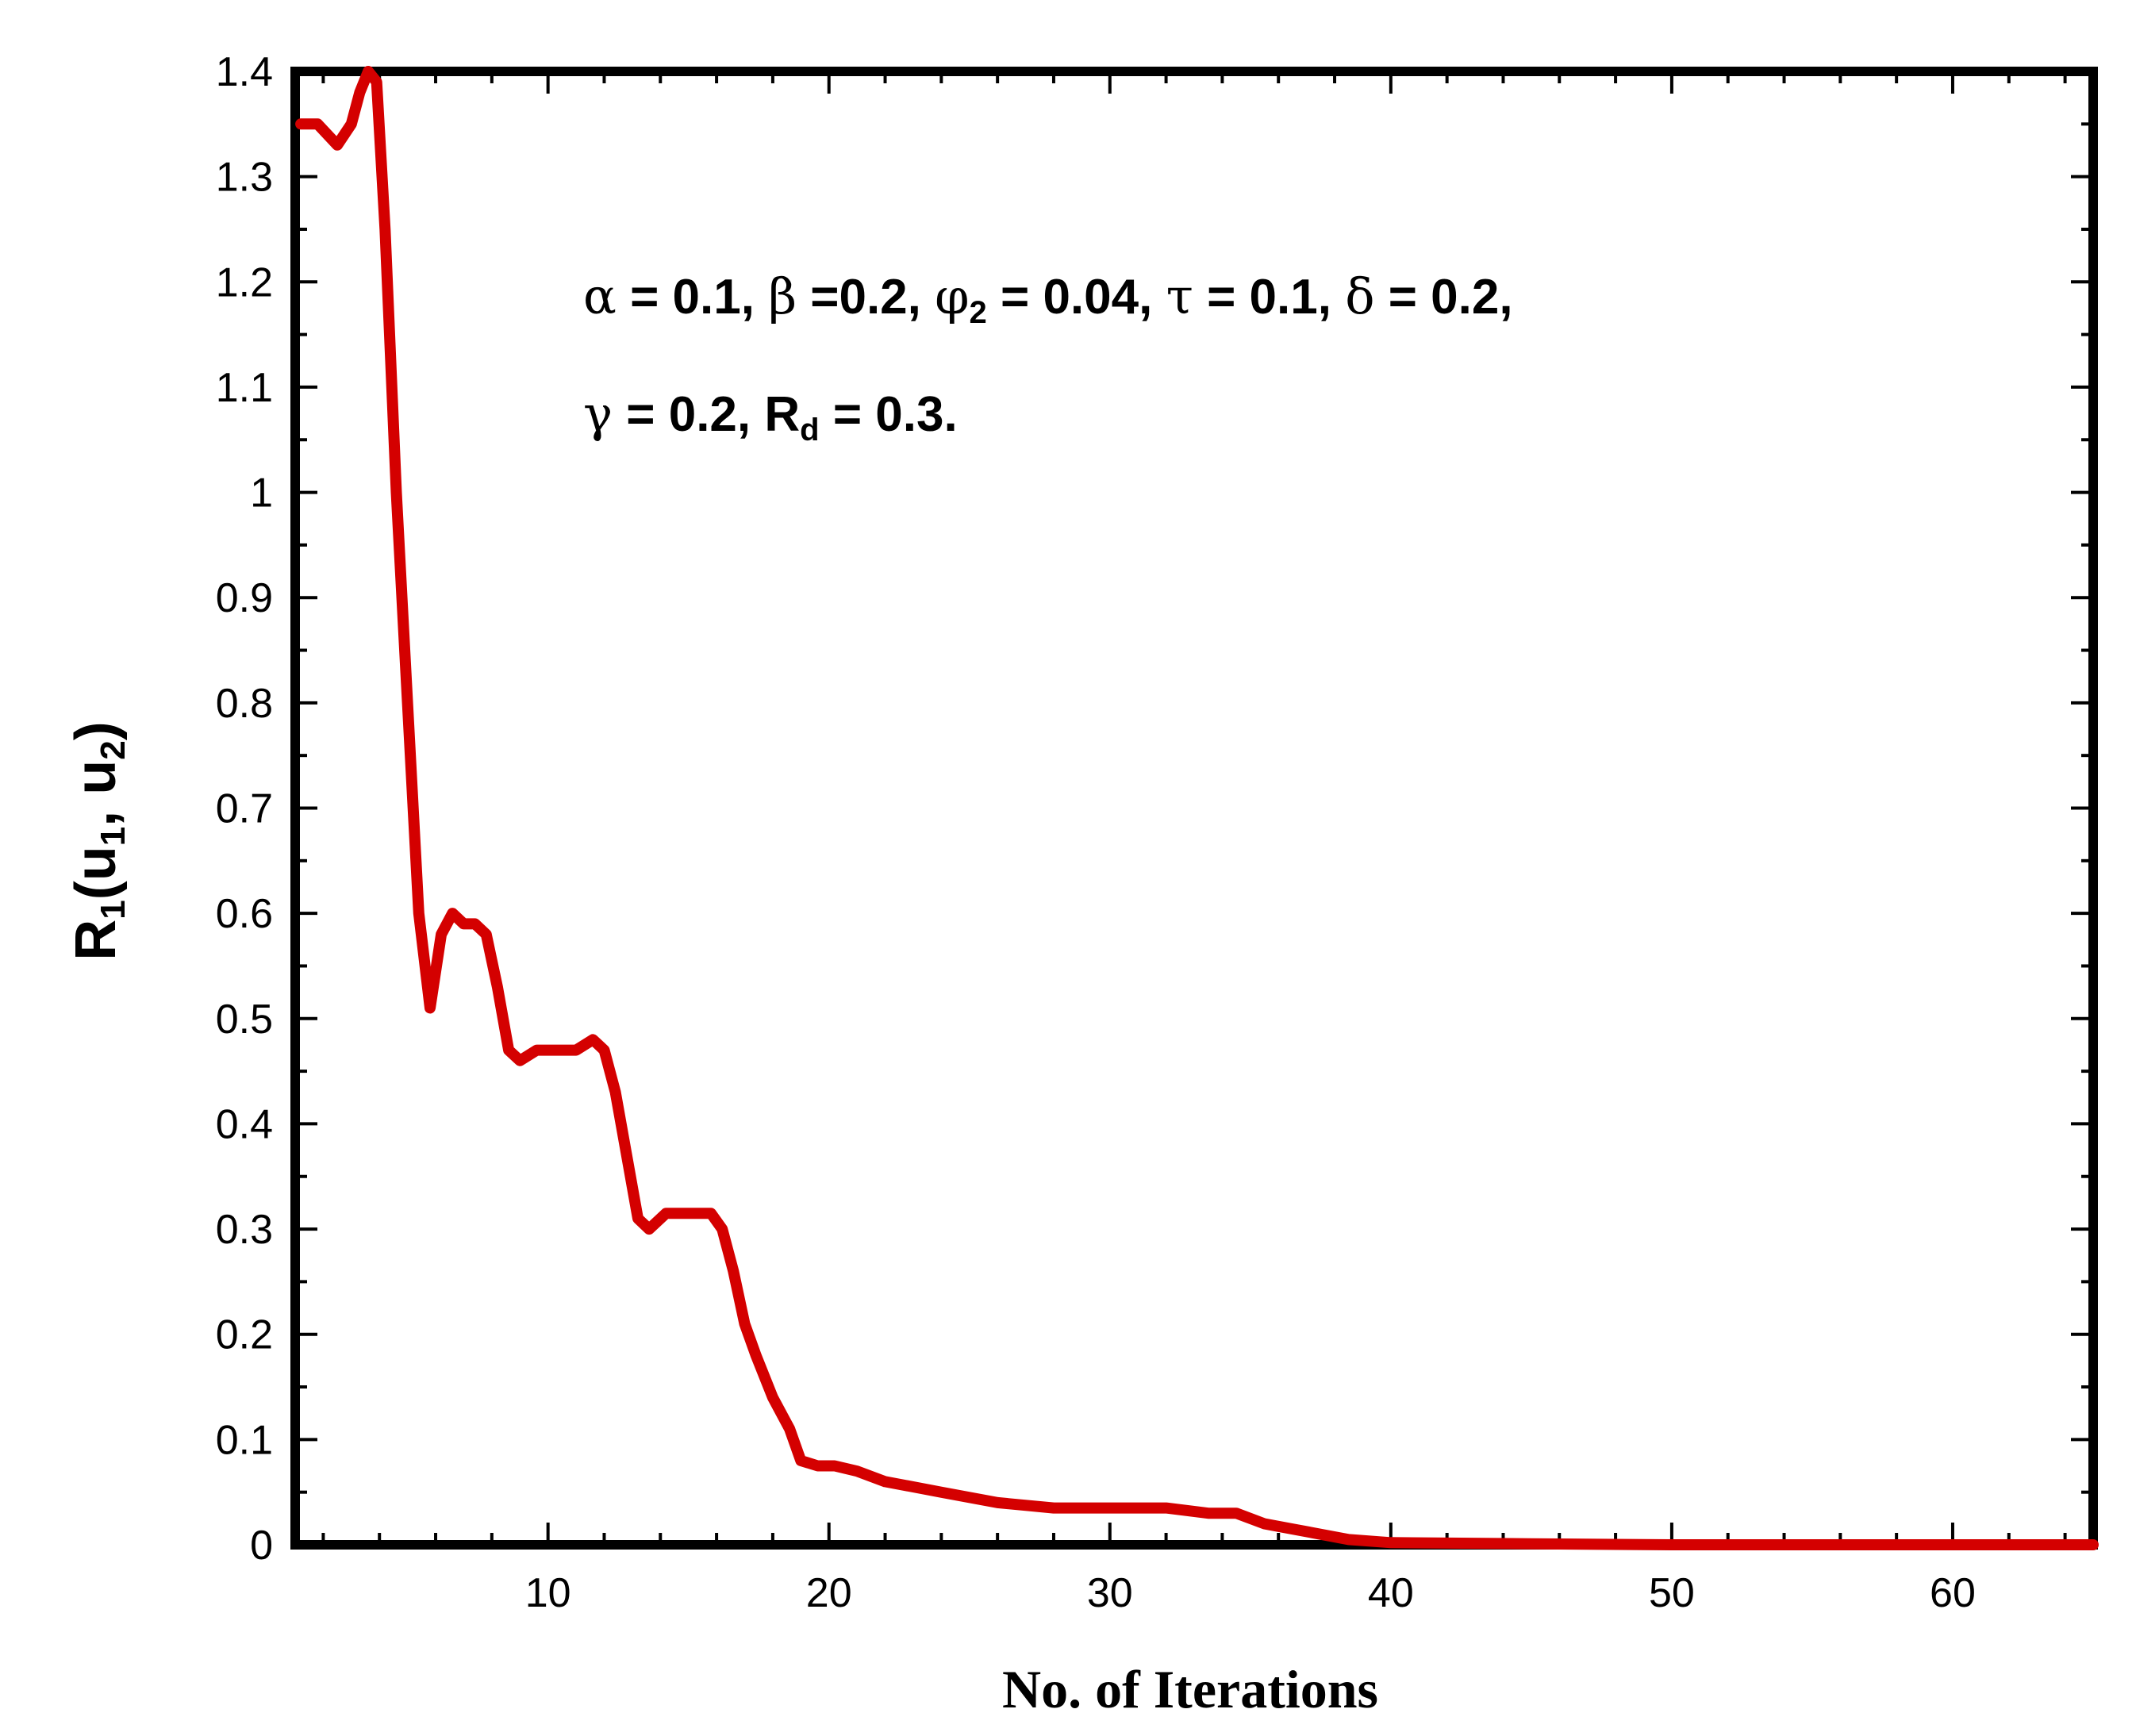  What do you see at coordinates (889, 414) in the screenshot?
I see `param-value: = 0.3.` at bounding box center [889, 414].